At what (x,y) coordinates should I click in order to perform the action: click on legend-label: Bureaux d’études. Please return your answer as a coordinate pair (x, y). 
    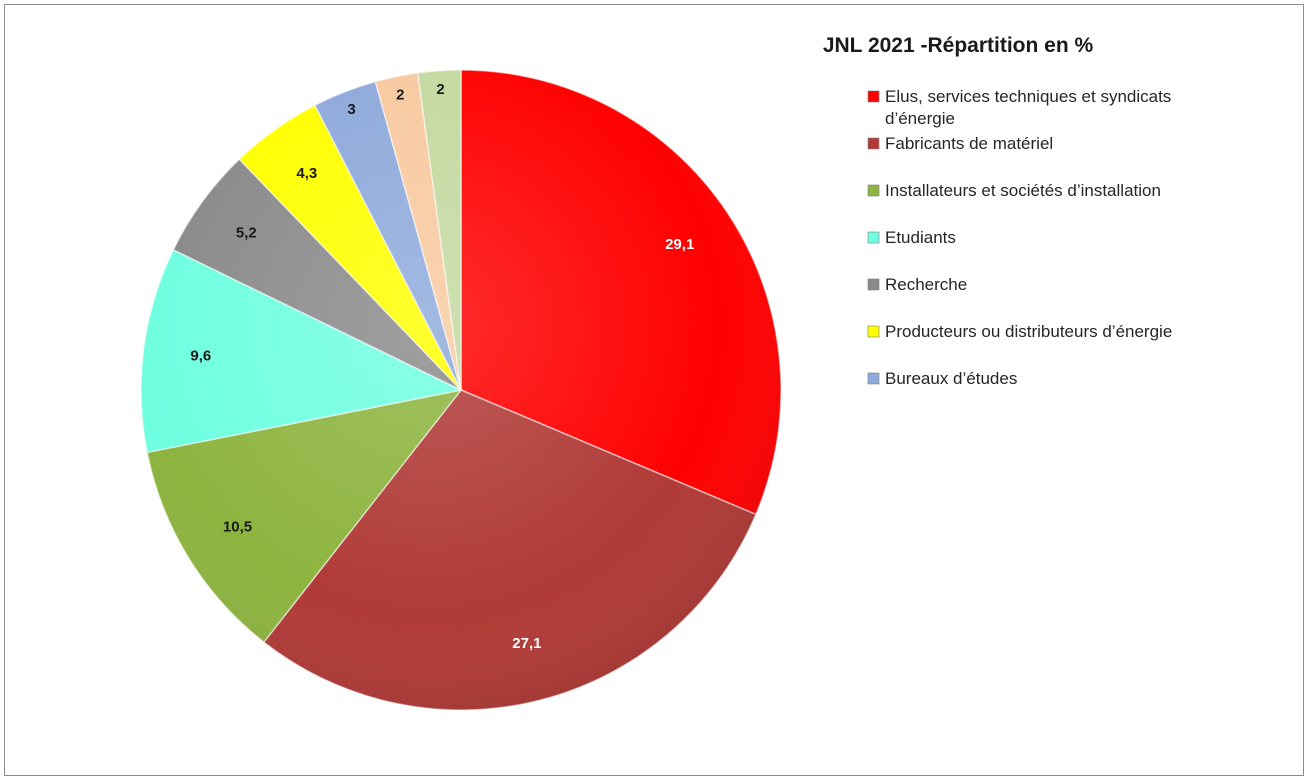
    Looking at the image, I should click on (951, 378).